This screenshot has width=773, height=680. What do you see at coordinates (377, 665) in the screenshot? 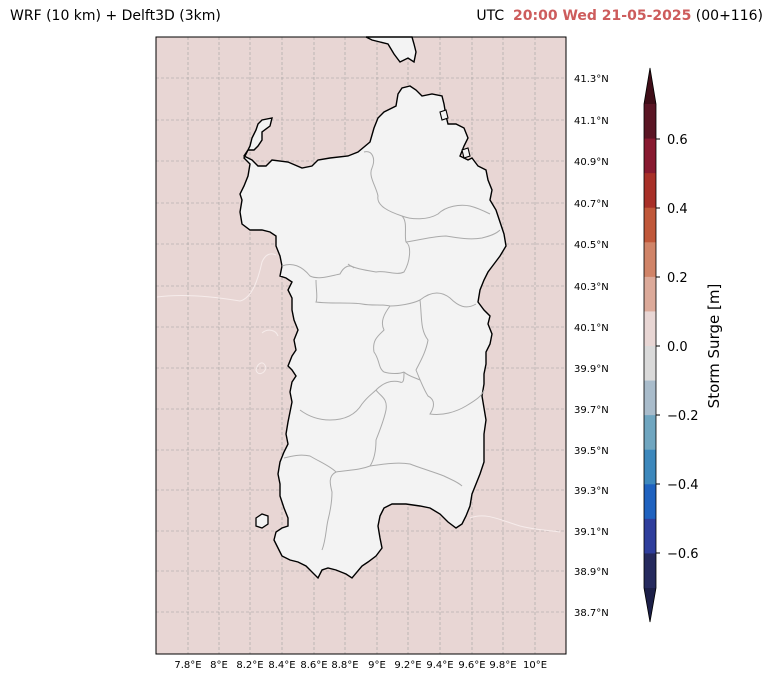
I see `lon-label: 9°E` at bounding box center [377, 665].